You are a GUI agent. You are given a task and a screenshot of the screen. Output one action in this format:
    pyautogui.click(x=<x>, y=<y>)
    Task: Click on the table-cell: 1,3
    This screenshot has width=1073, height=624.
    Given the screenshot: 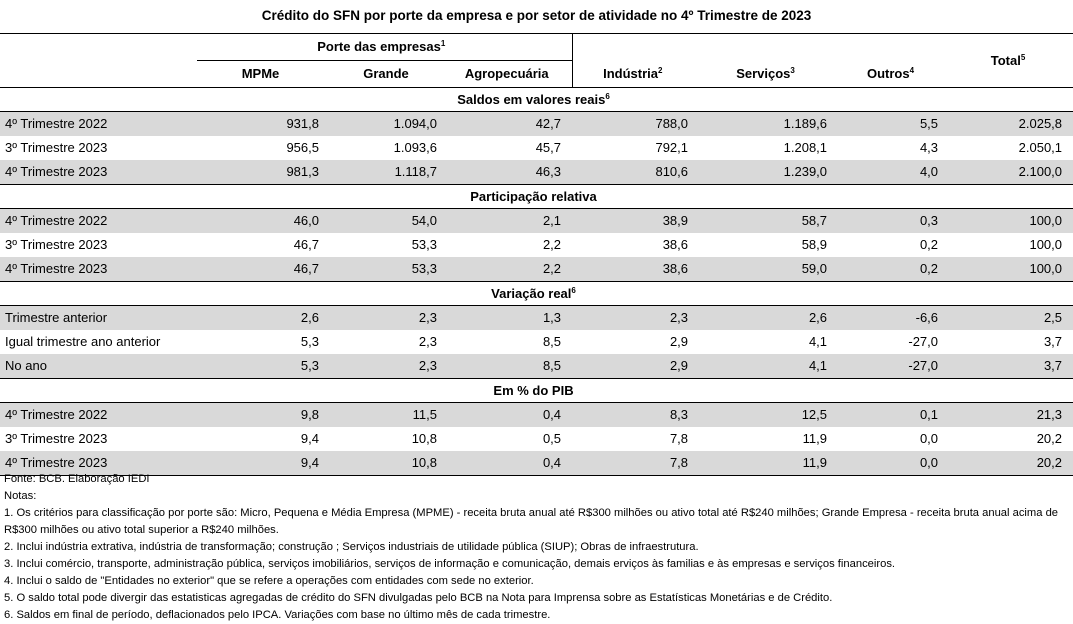 What is the action you would take?
    pyautogui.click(x=510, y=317)
    